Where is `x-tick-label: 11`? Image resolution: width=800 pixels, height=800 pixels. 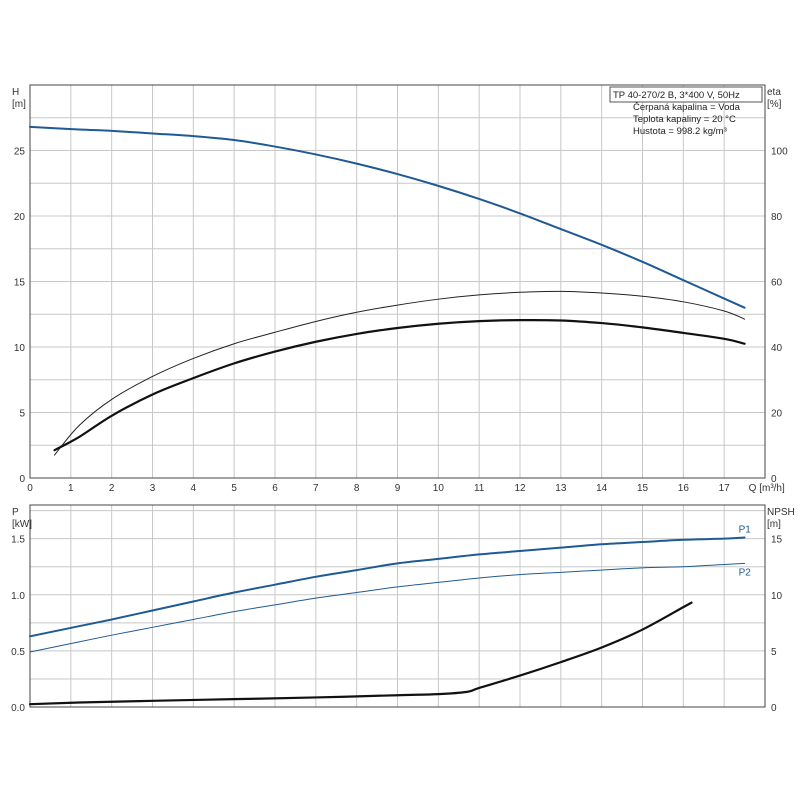 x-tick-label: 11 is located at coordinates (479, 488).